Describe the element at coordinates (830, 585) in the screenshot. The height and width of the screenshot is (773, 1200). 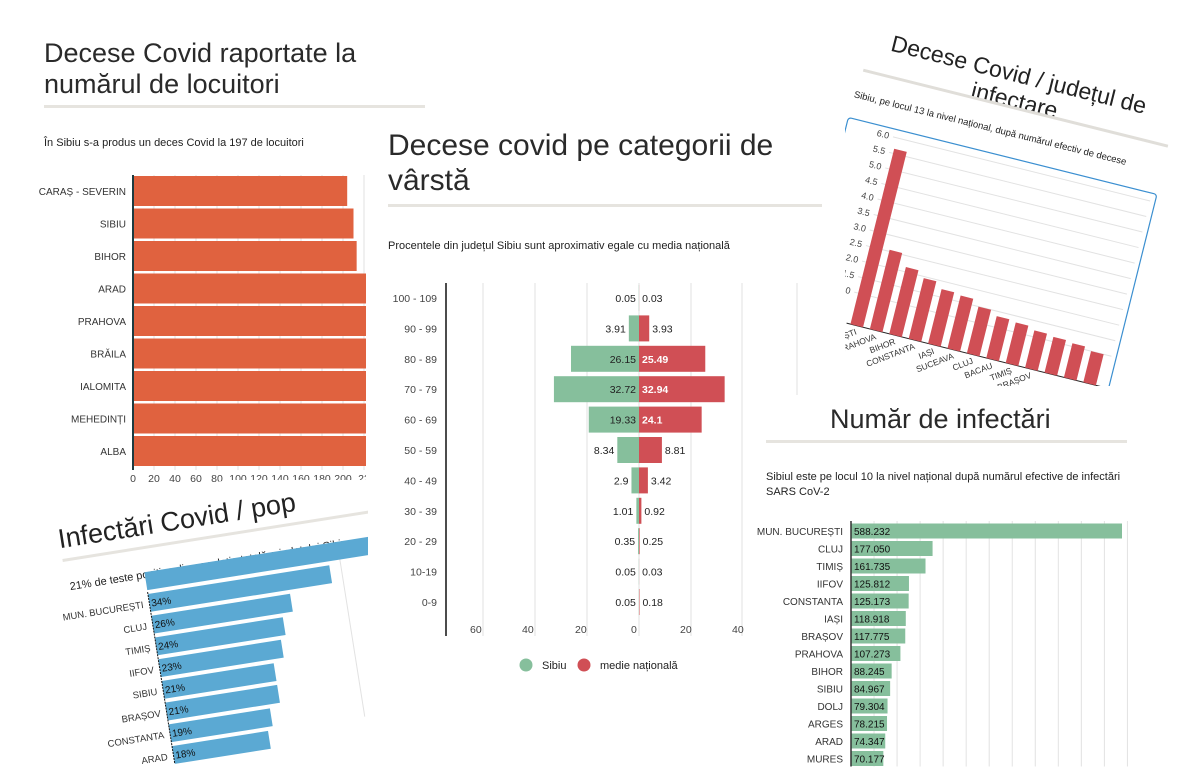
I see `category-label: IIFOV` at that location.